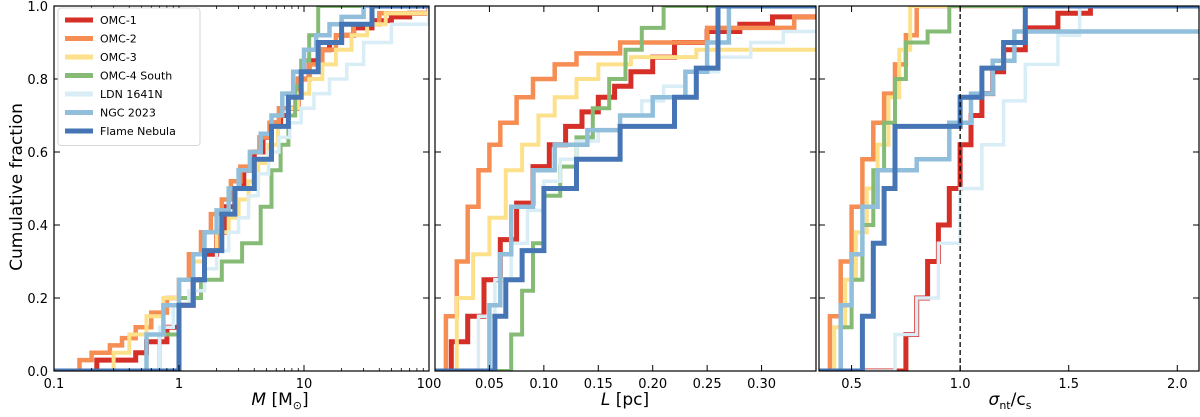 The image size is (1200, 417). What do you see at coordinates (304, 384) in the screenshot?
I see `x-tick-label: 10` at bounding box center [304, 384].